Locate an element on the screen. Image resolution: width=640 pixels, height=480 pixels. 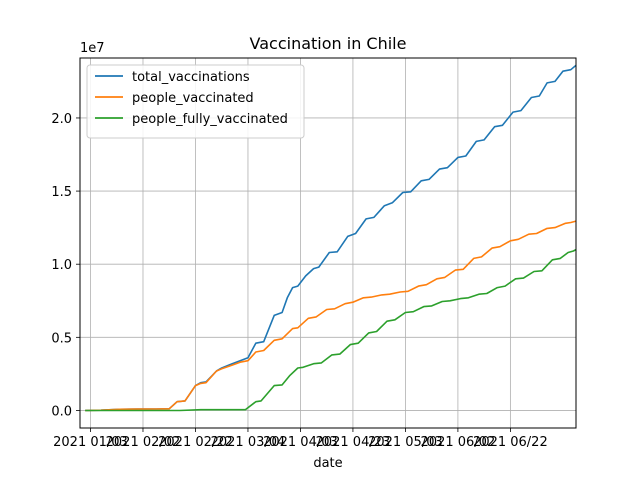
x-tick-label: 2021 02/22 is located at coordinates (195, 442).